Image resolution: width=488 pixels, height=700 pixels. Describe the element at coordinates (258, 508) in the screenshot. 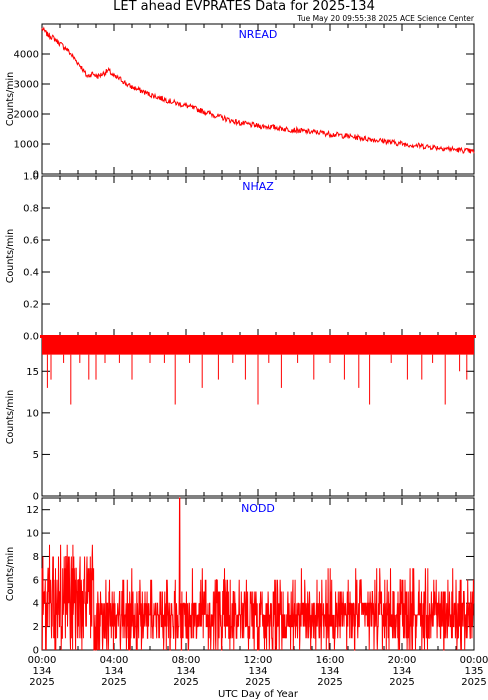

I see `panel-label: NODD` at that location.